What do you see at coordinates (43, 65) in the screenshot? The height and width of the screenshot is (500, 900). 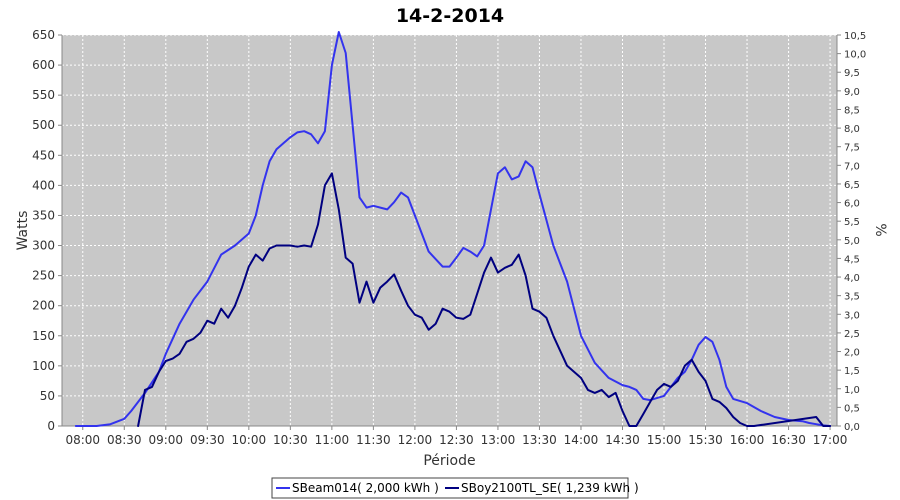 I see `y-tick-label: 600` at bounding box center [43, 65].